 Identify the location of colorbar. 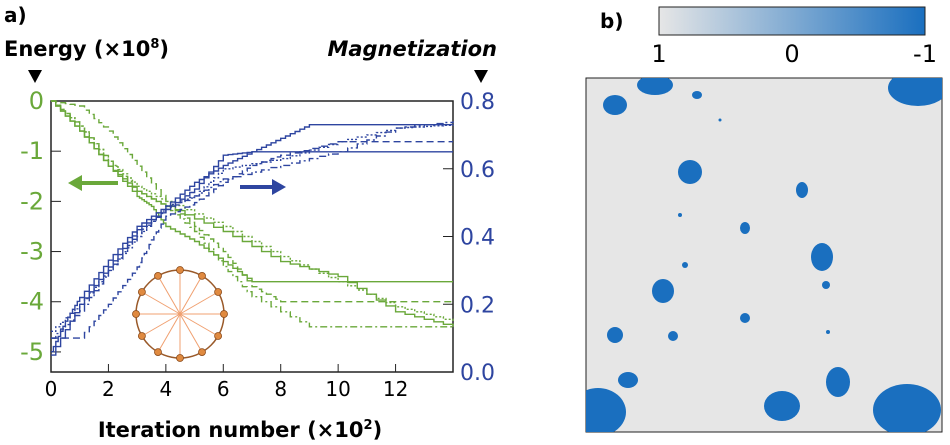
(792, 21).